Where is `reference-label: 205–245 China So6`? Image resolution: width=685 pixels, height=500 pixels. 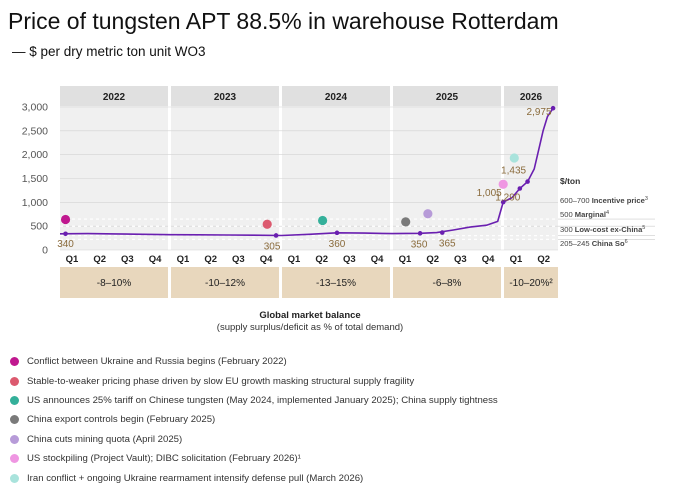
reference-label: 205–245 China So6 is located at coordinates (594, 243).